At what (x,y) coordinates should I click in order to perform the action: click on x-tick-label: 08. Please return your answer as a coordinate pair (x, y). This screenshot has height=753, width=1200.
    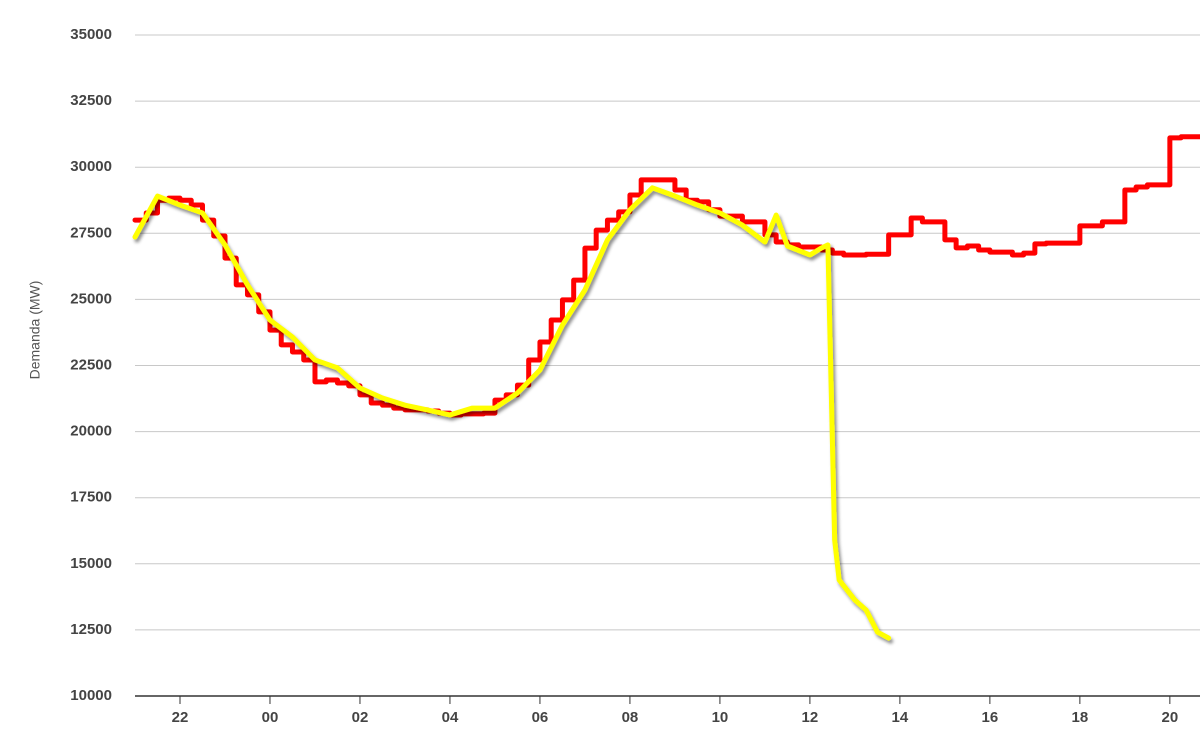
    Looking at the image, I should click on (630, 717).